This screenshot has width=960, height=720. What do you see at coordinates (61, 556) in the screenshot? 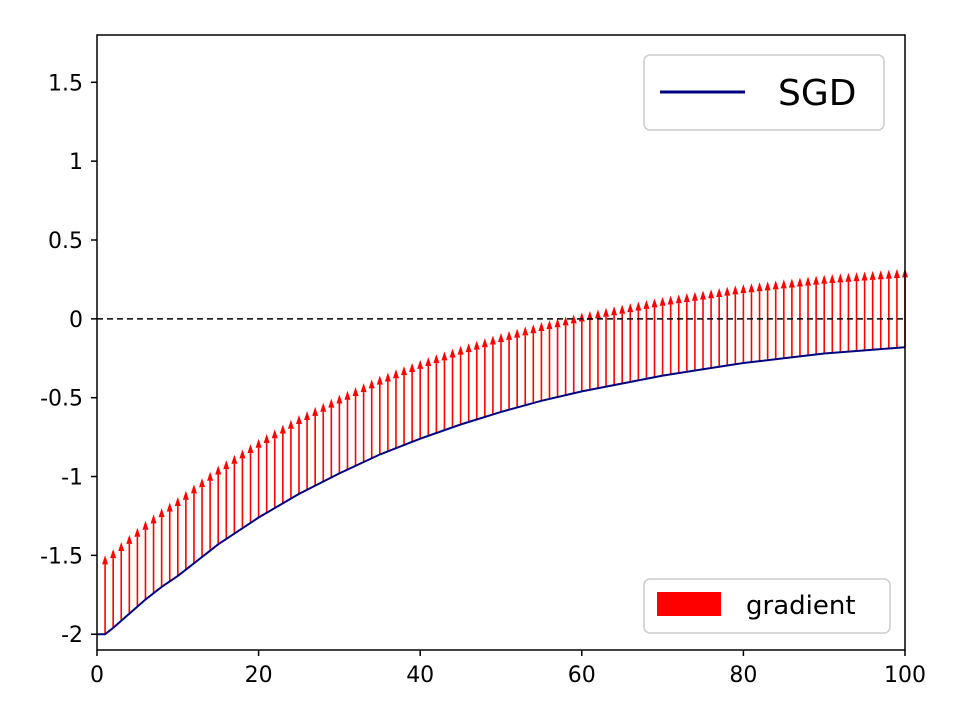
I see `y-tick-label: -1.5` at bounding box center [61, 556].